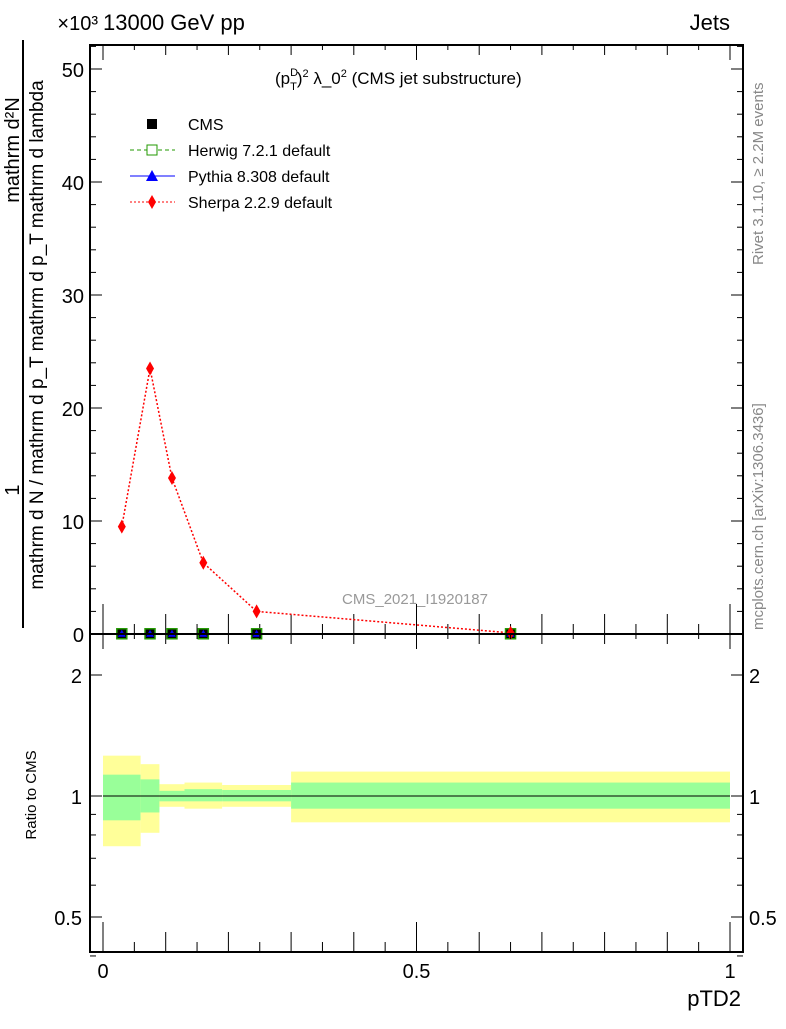  Describe the element at coordinates (754, 677) in the screenshot. I see `ratio-y-tick-label-right: 2` at that location.